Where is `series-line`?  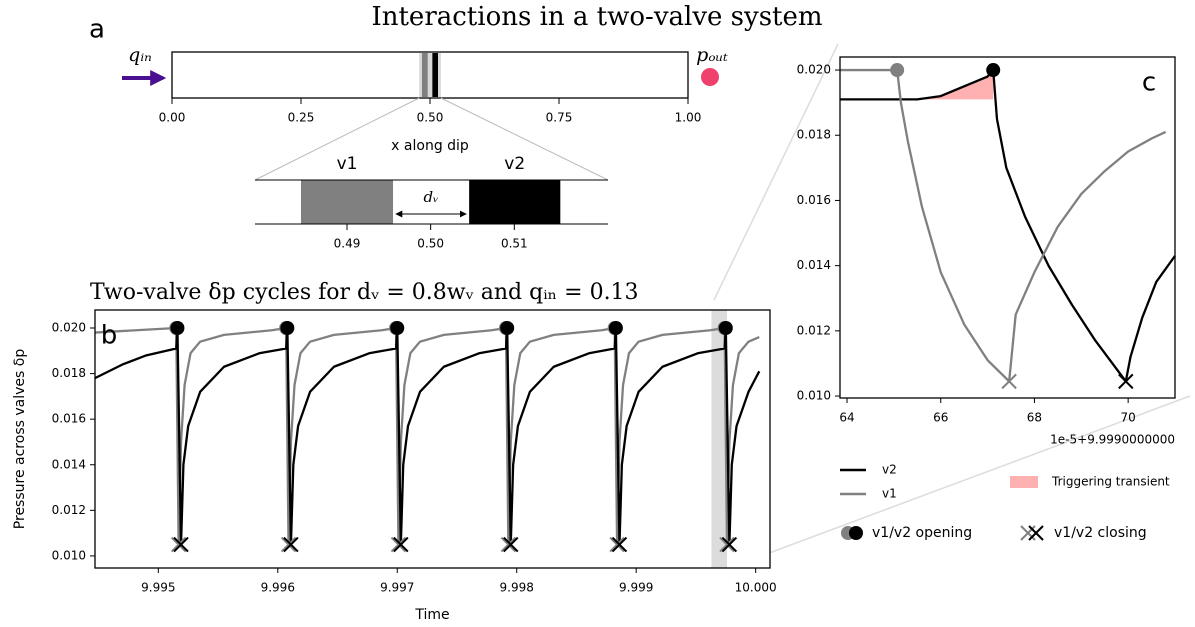 series-line is located at coordinates (1008, 225).